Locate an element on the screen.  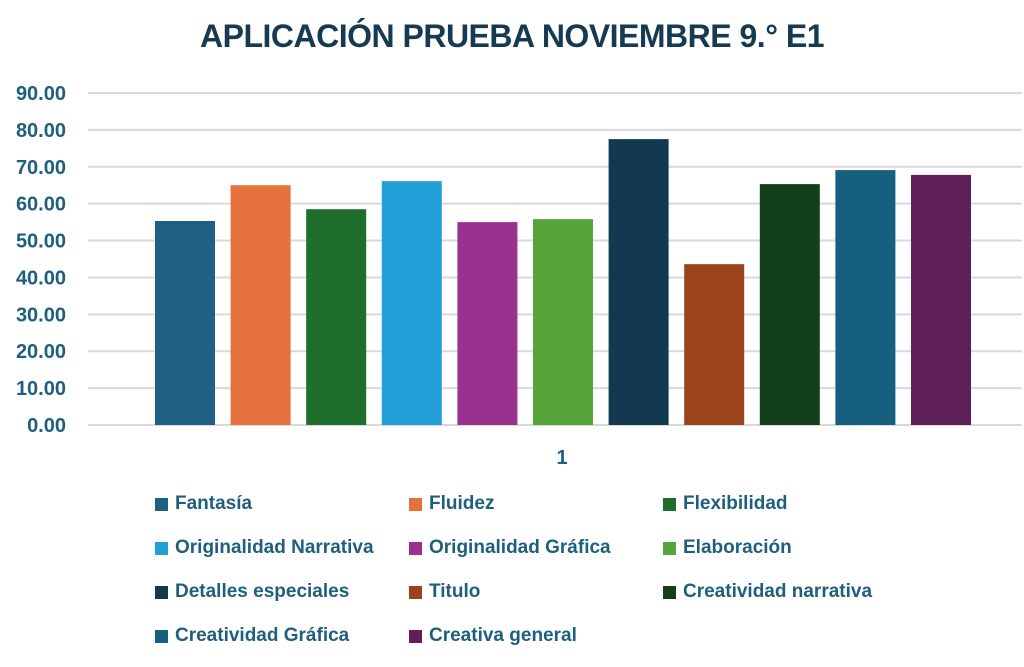
legend-label: Fluidez is located at coordinates (462, 503).